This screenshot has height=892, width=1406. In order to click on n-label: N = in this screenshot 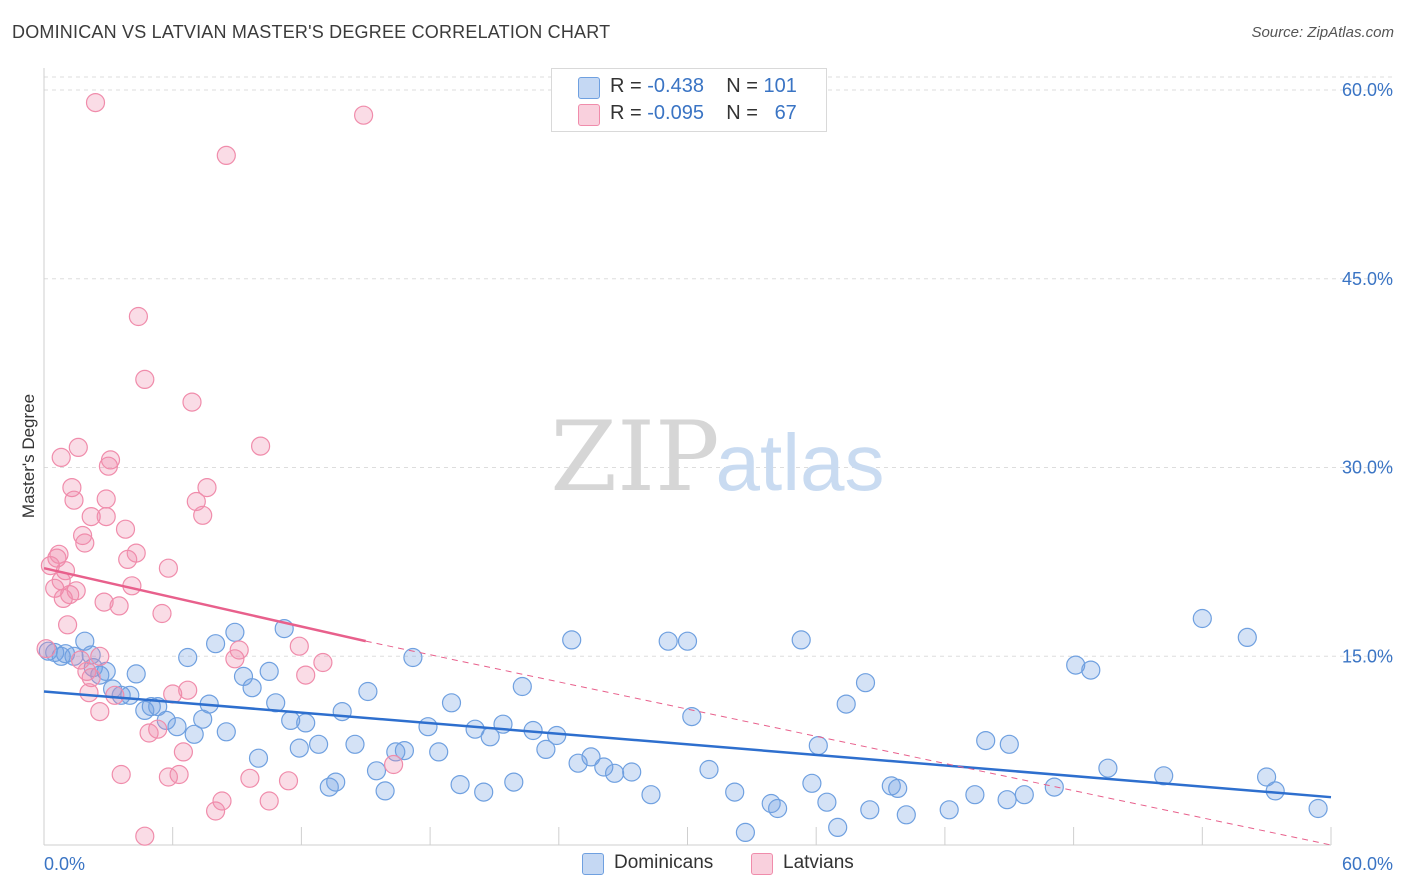, I will do `click(742, 113)`.